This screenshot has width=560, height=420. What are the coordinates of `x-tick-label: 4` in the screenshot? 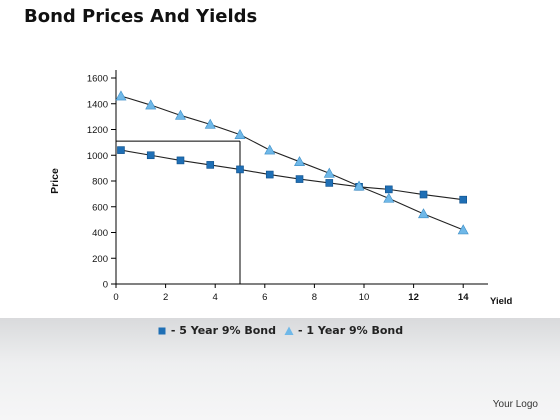 It's located at (215, 297).